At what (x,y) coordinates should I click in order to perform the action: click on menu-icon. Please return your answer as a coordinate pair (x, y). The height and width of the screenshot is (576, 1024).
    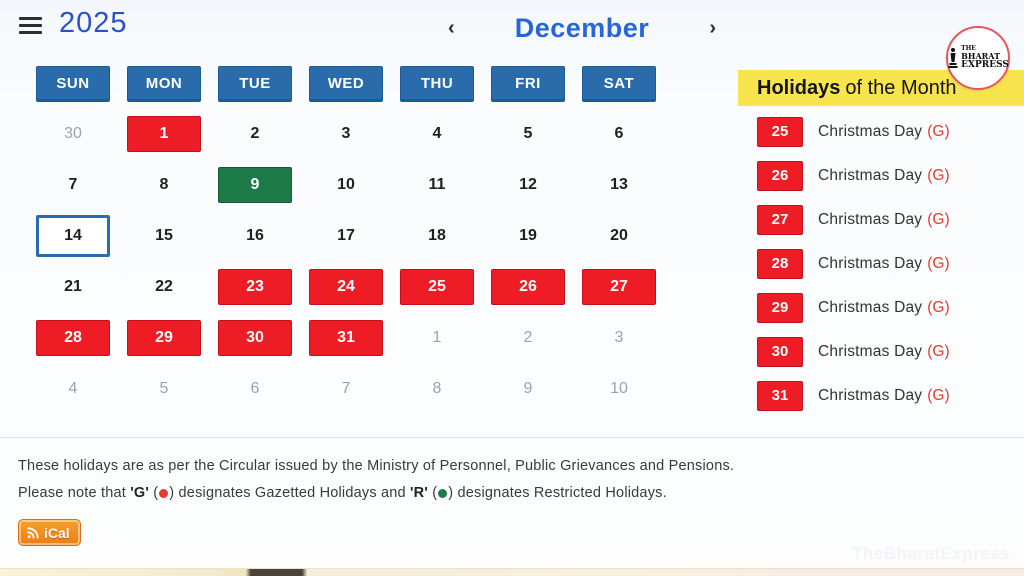
    Looking at the image, I should click on (30, 25).